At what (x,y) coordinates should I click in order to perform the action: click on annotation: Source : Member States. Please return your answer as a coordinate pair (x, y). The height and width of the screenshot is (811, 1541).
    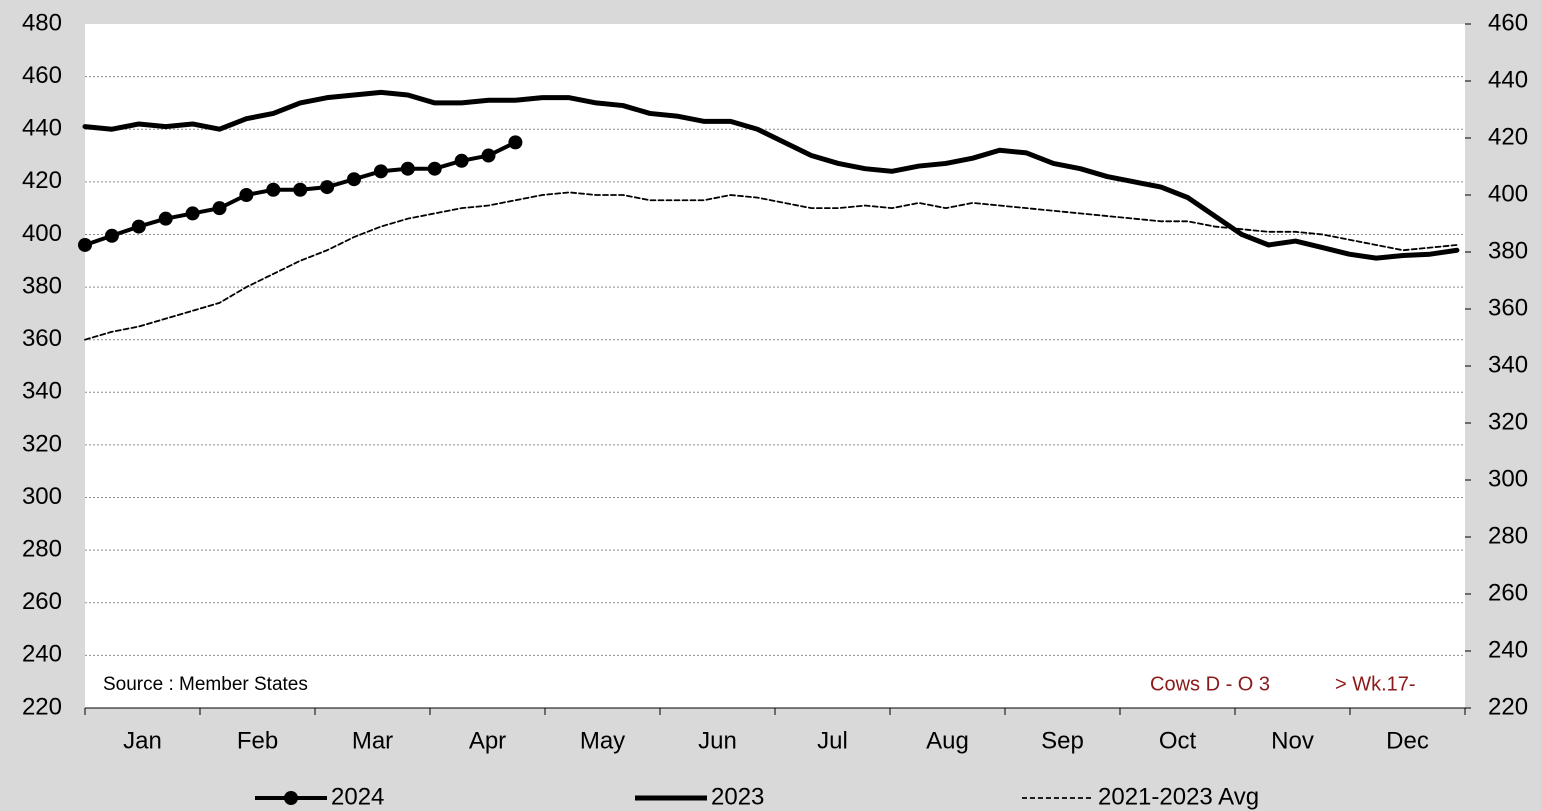
    Looking at the image, I should click on (205, 684).